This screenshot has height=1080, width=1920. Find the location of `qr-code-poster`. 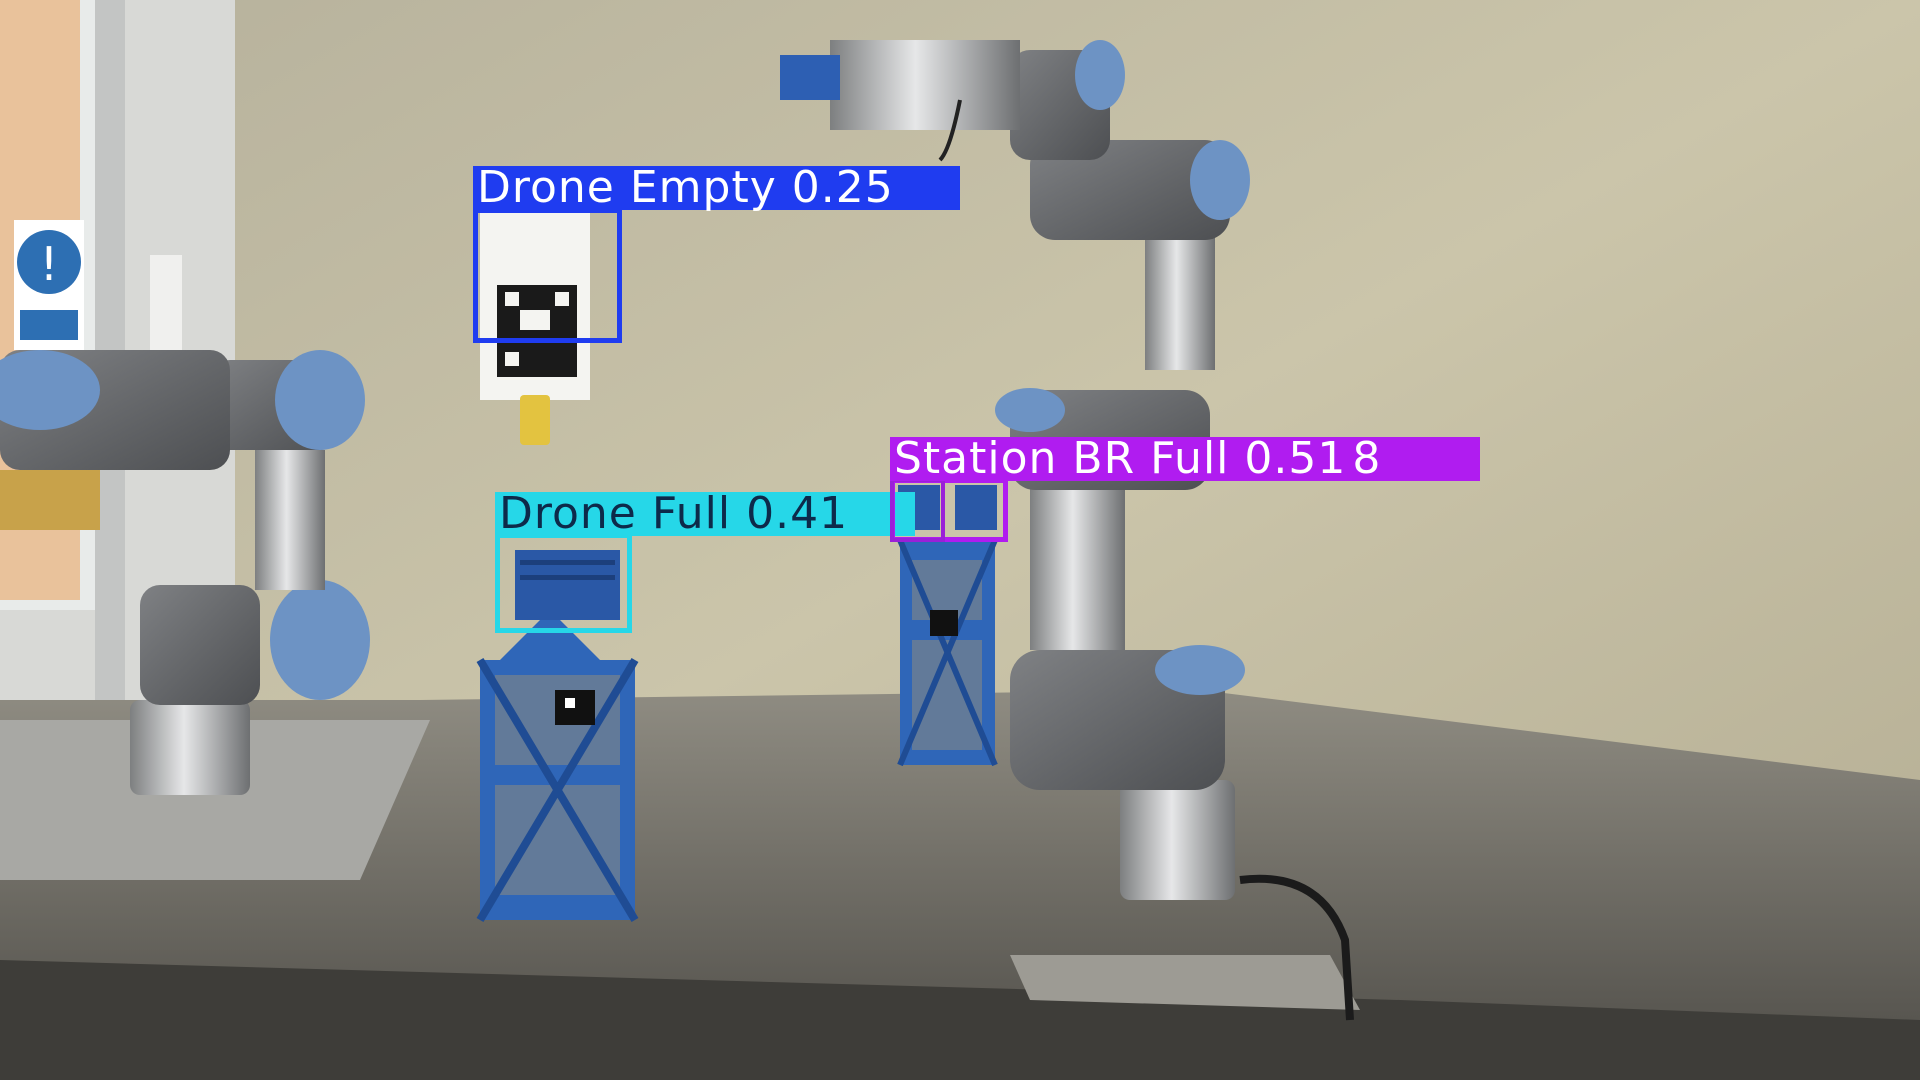

qr-code-poster is located at coordinates (535, 325).